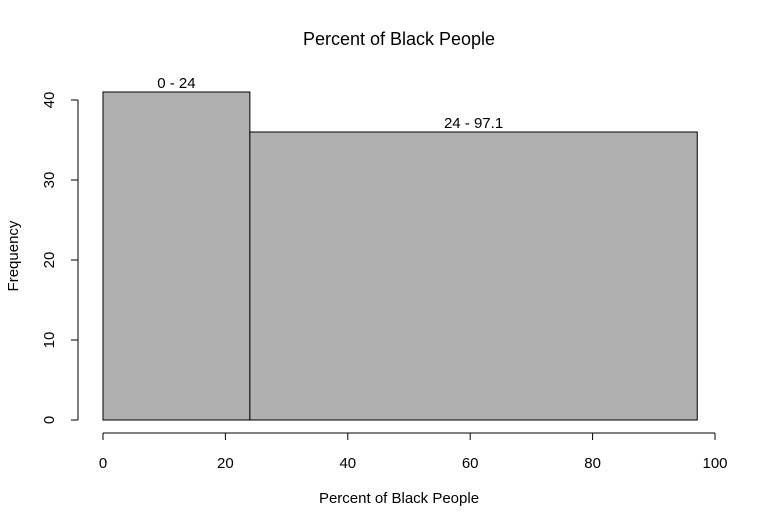 This screenshot has width=761, height=531. What do you see at coordinates (347, 463) in the screenshot?
I see `x-tick-label: 40` at bounding box center [347, 463].